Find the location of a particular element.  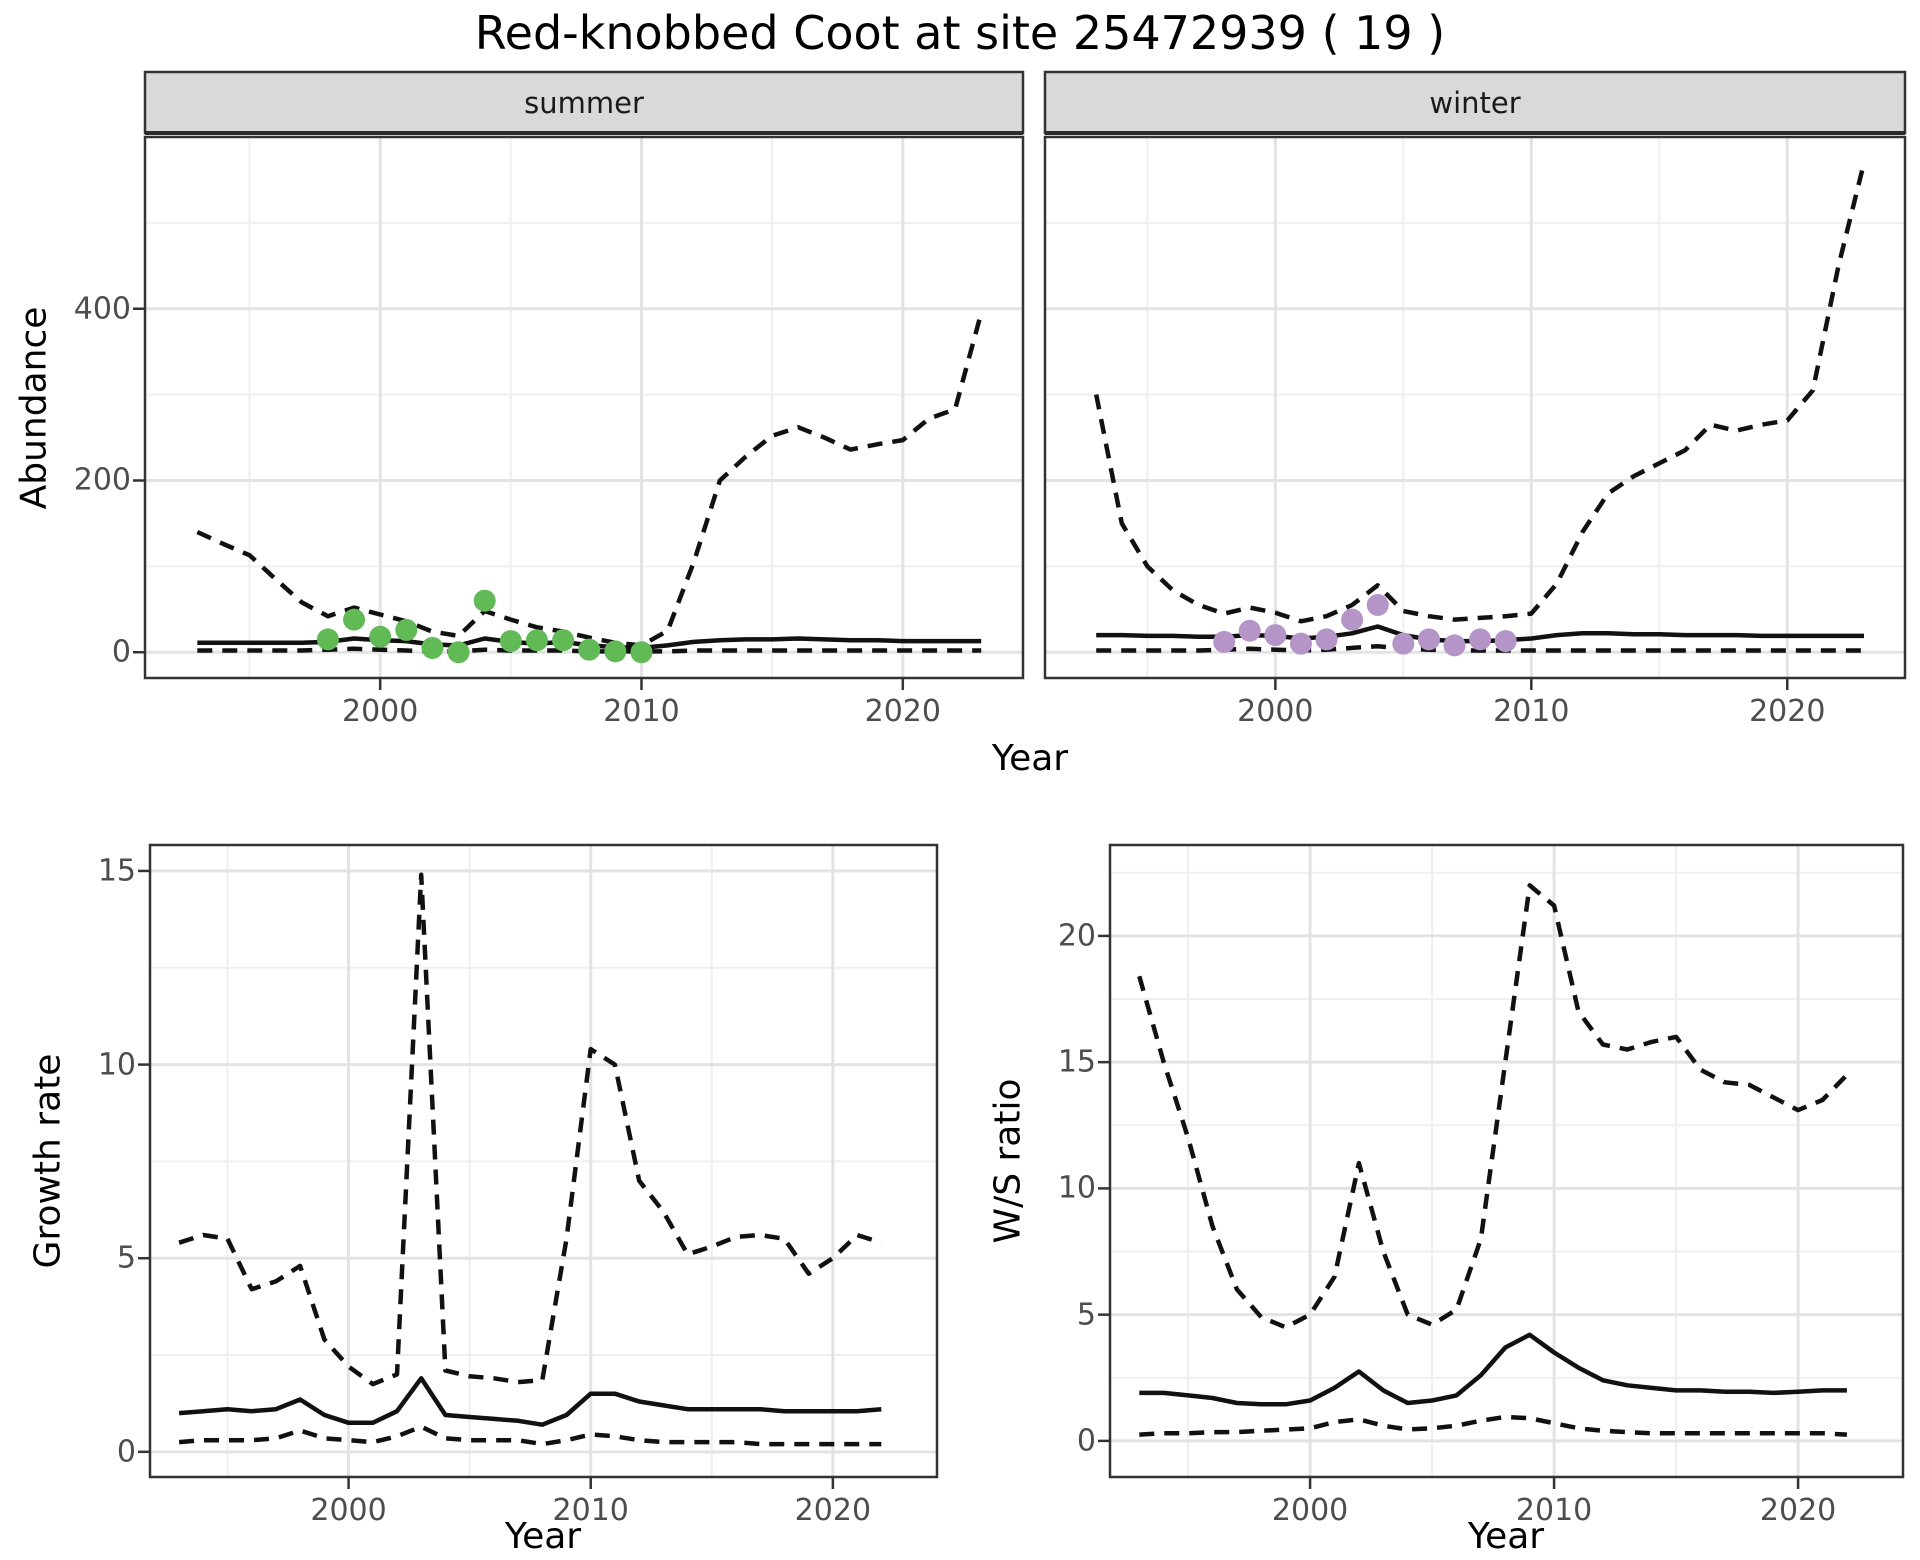

y-tick-label-ws-ratio: 10 is located at coordinates (1076, 1188).